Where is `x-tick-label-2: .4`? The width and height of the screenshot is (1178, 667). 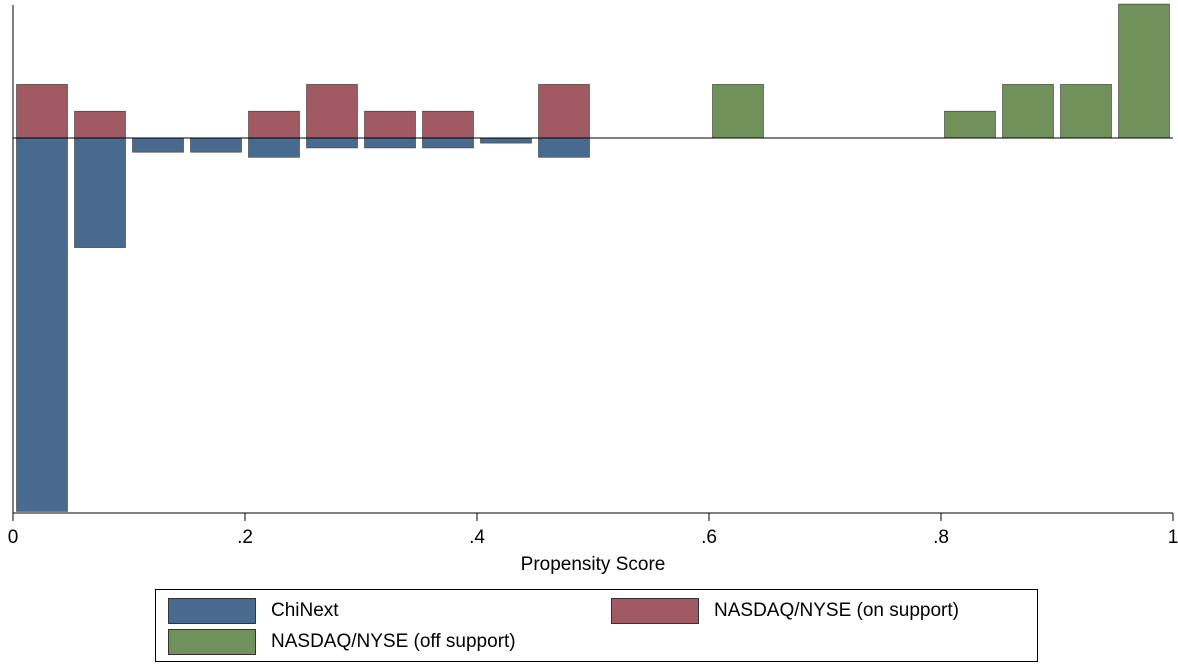
x-tick-label-2: .4 is located at coordinates (477, 537).